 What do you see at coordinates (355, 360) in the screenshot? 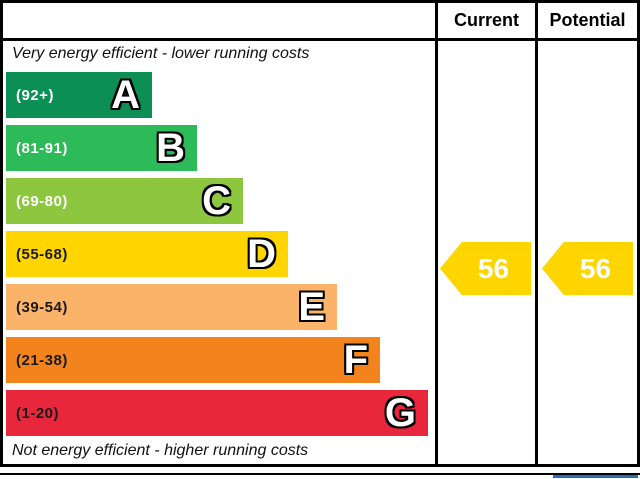
I see `band-f-letter: F` at bounding box center [355, 360].